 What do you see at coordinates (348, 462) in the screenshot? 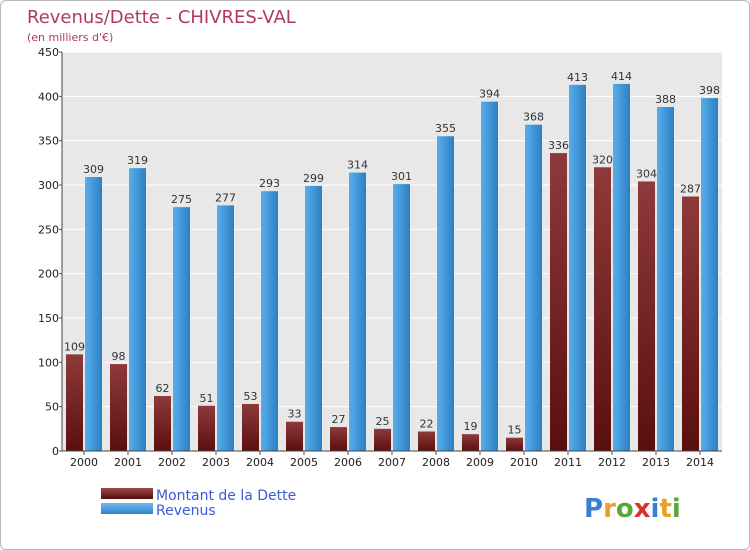
I see `x-tick-label: 2006` at bounding box center [348, 462].